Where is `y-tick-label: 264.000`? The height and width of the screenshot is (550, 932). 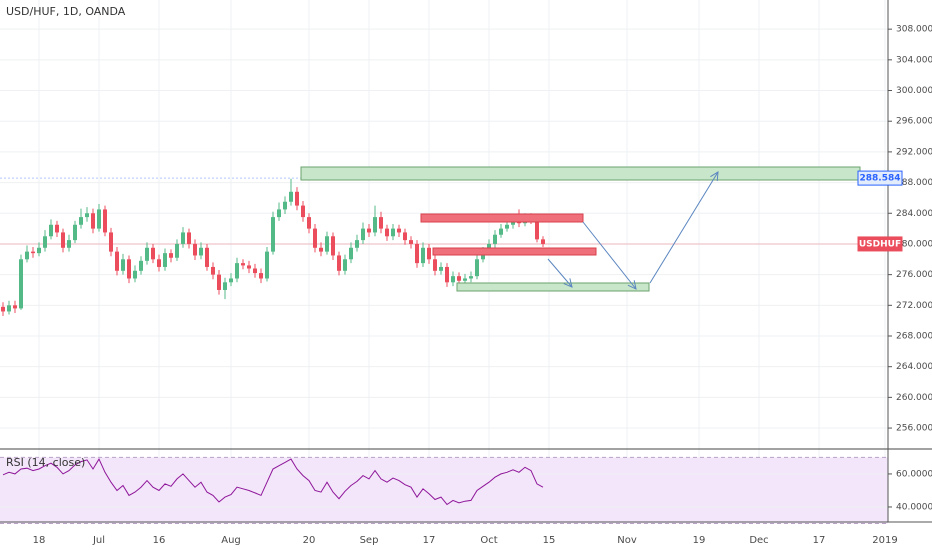 y-tick-label: 264.000 is located at coordinates (914, 367).